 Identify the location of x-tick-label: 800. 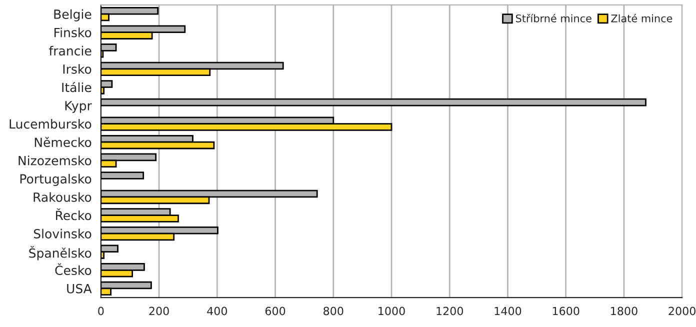
(334, 311).